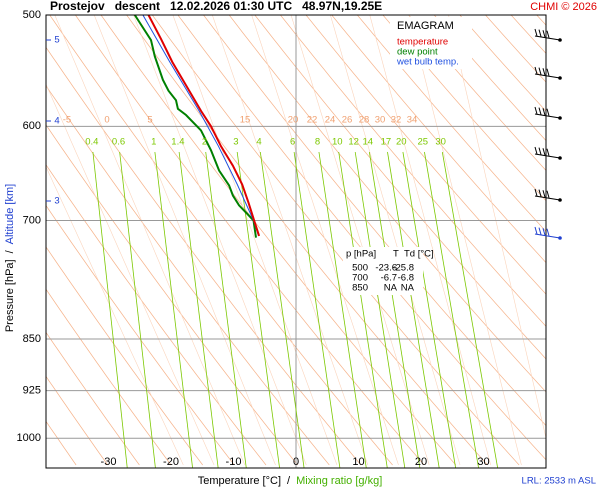 The height and width of the screenshot is (500, 600). What do you see at coordinates (235, 142) in the screenshot?
I see `mixing-ratio-label: 3` at bounding box center [235, 142].